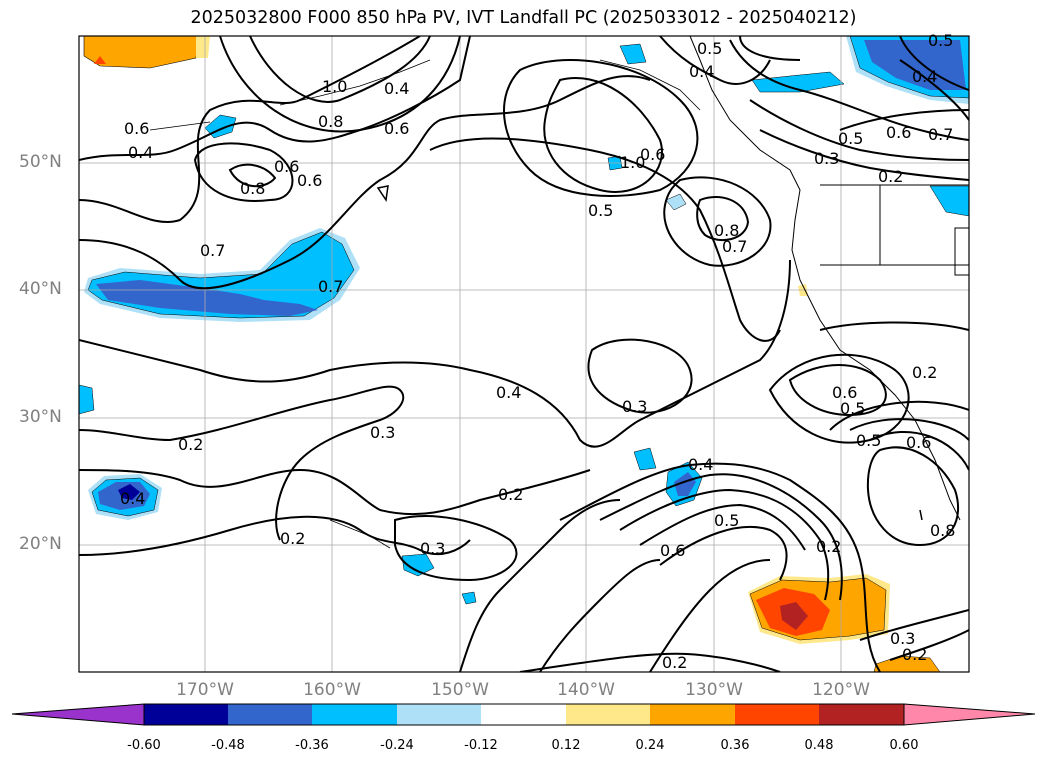  I want to click on colorbar-tick: 0.60, so click(904, 745).